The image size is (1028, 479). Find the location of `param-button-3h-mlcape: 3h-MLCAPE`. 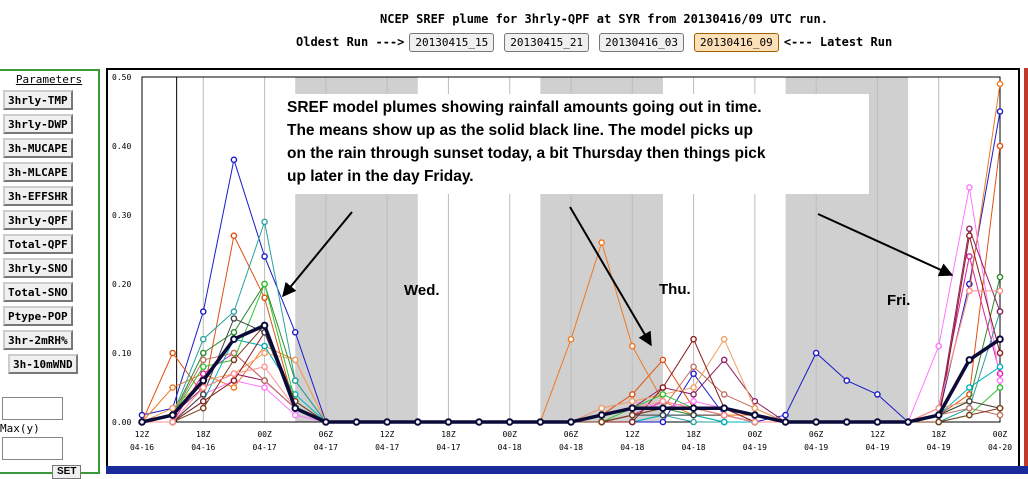

param-button-3h-mlcape: 3h-MLCAPE is located at coordinates (38, 172).